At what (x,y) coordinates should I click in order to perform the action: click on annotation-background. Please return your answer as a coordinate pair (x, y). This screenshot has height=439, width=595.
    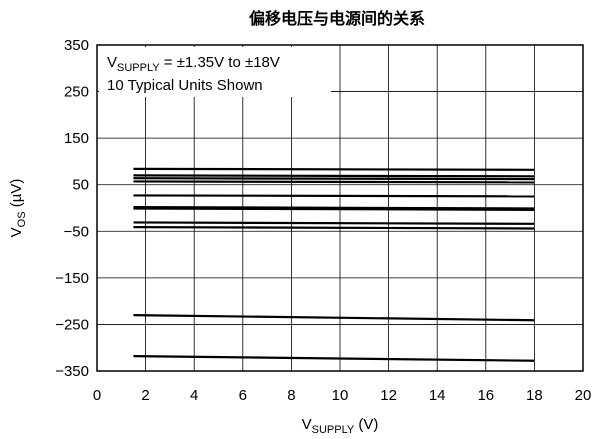
    Looking at the image, I should click on (215, 72).